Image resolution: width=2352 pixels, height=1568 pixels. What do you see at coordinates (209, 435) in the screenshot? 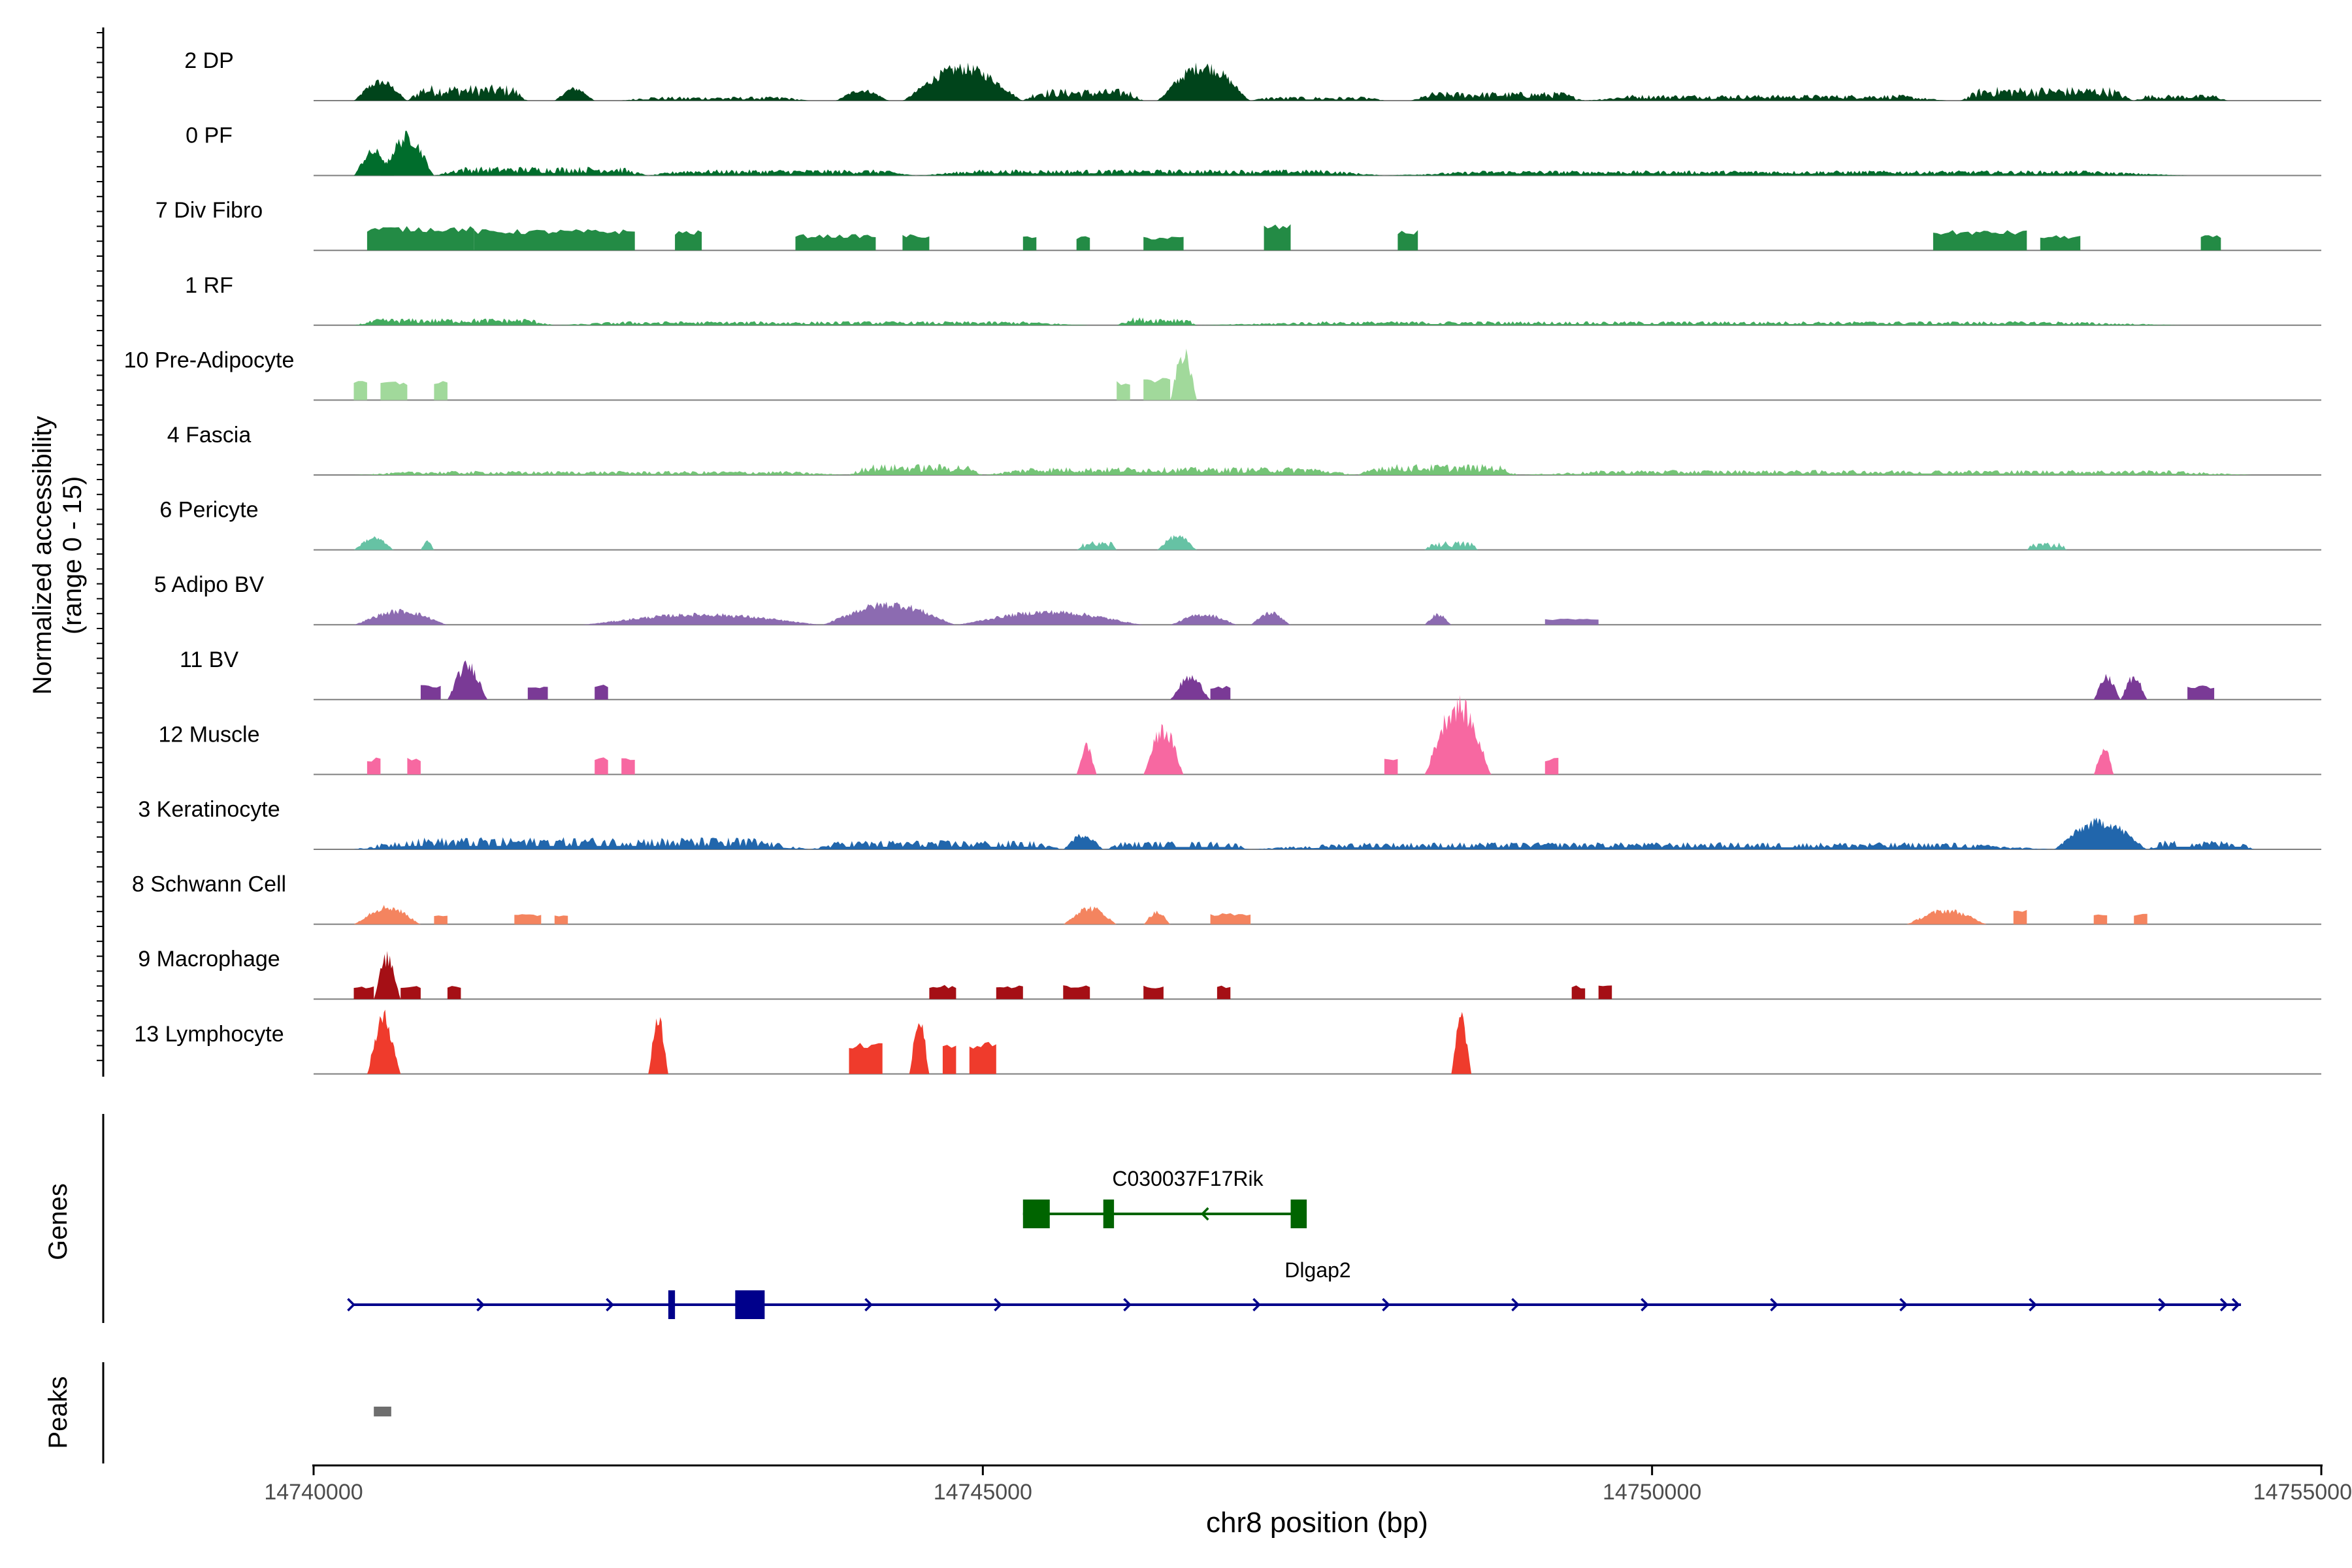
I see `track-label: 4 Fascia` at bounding box center [209, 435].